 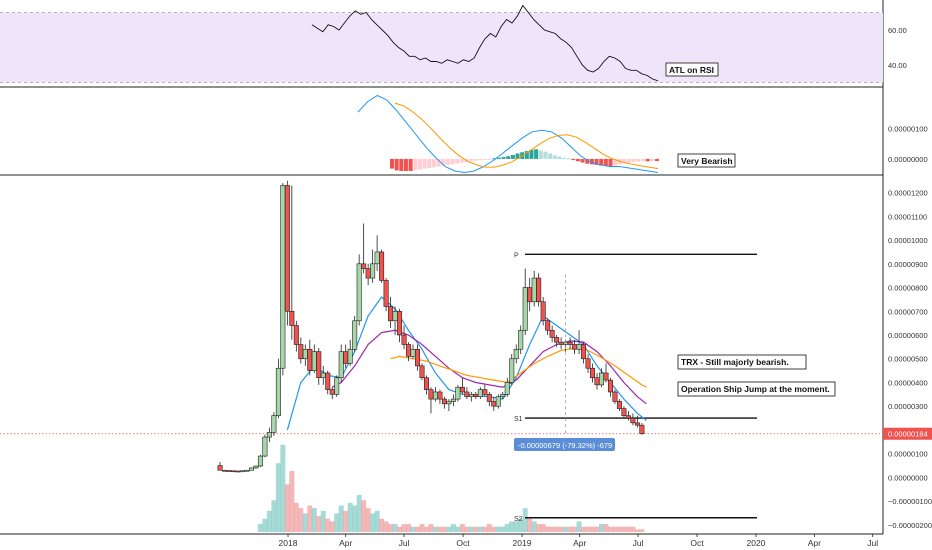 What do you see at coordinates (441, 47) in the screenshot?
I see `rsi-band` at bounding box center [441, 47].